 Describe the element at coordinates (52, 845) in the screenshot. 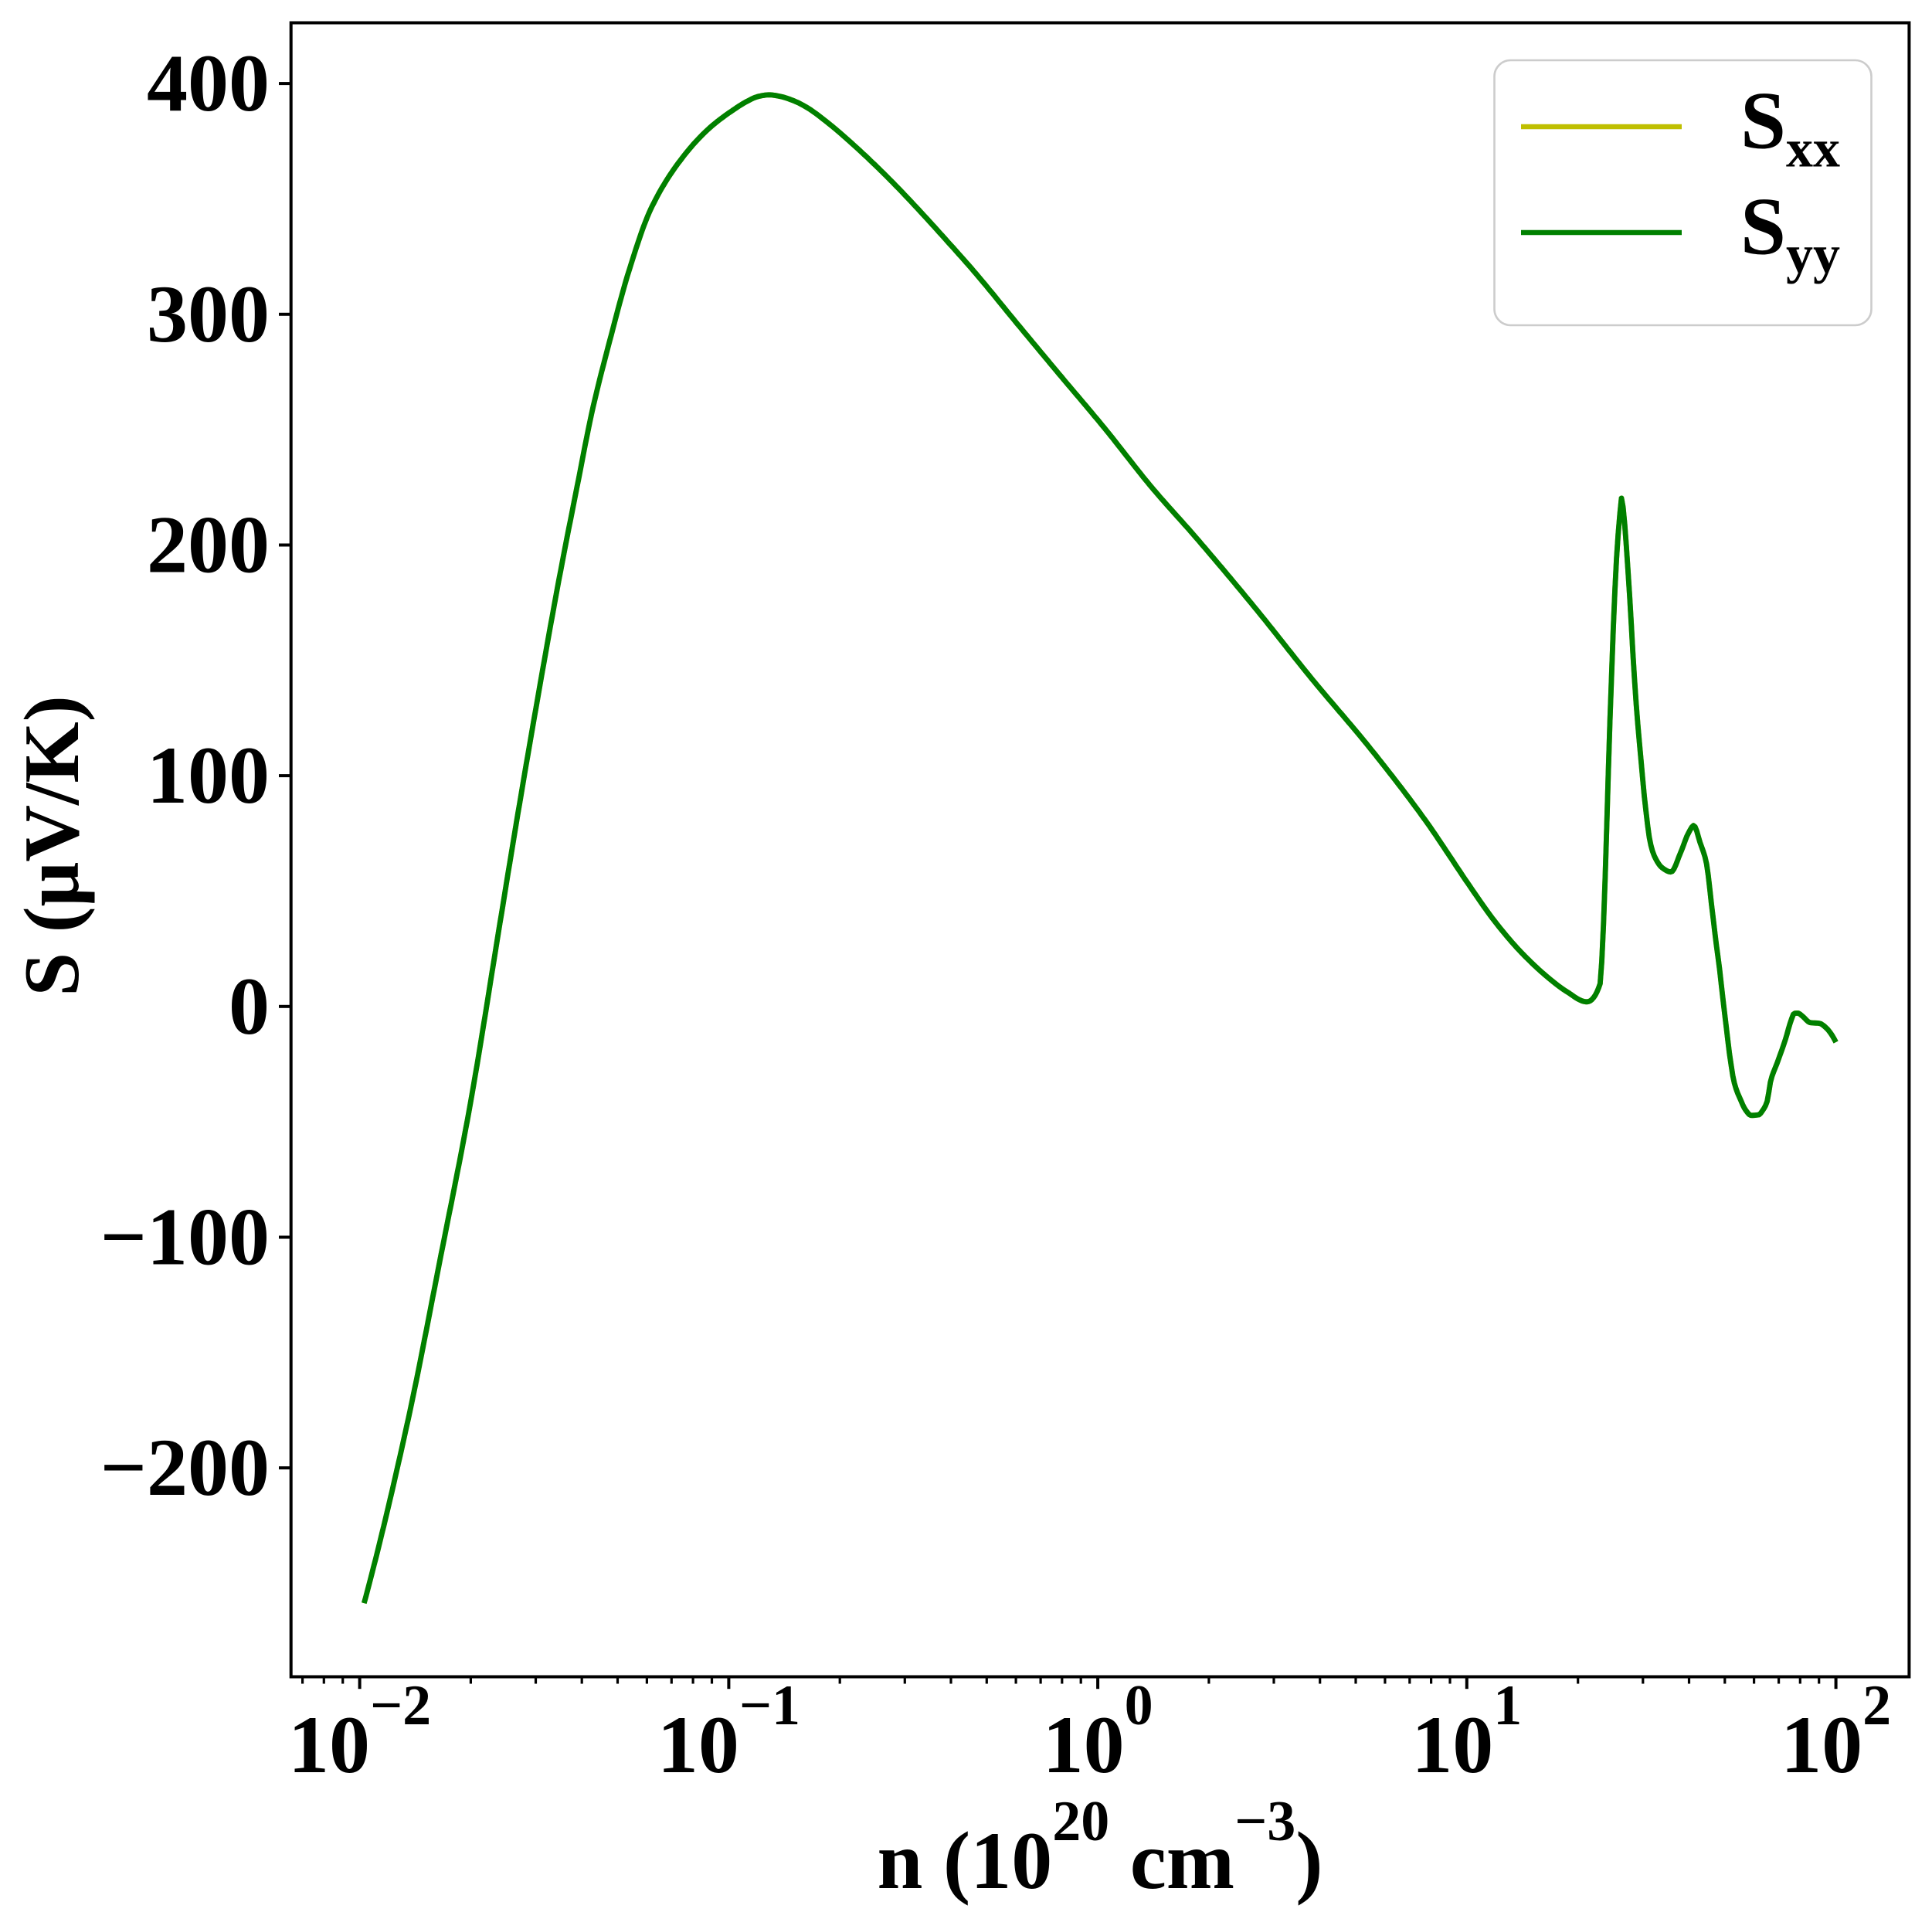

I see `svg-text: S (μV/K)` at that location.